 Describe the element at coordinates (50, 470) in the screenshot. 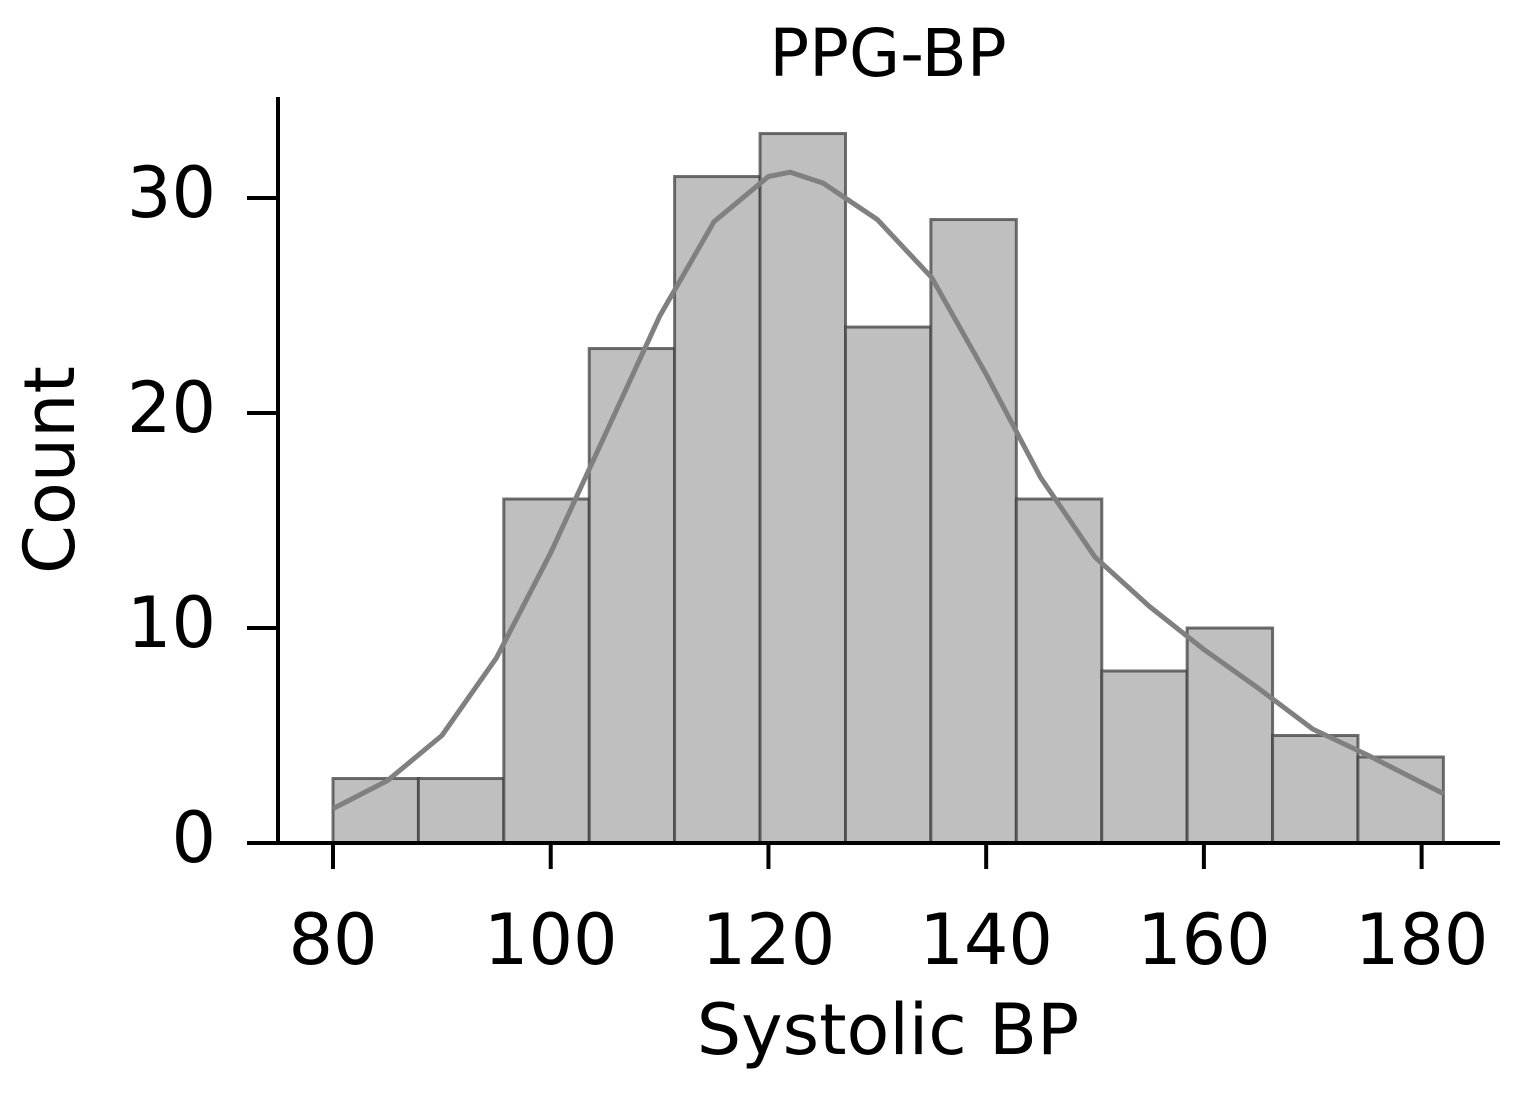

I see `y-axis-label: Count` at that location.